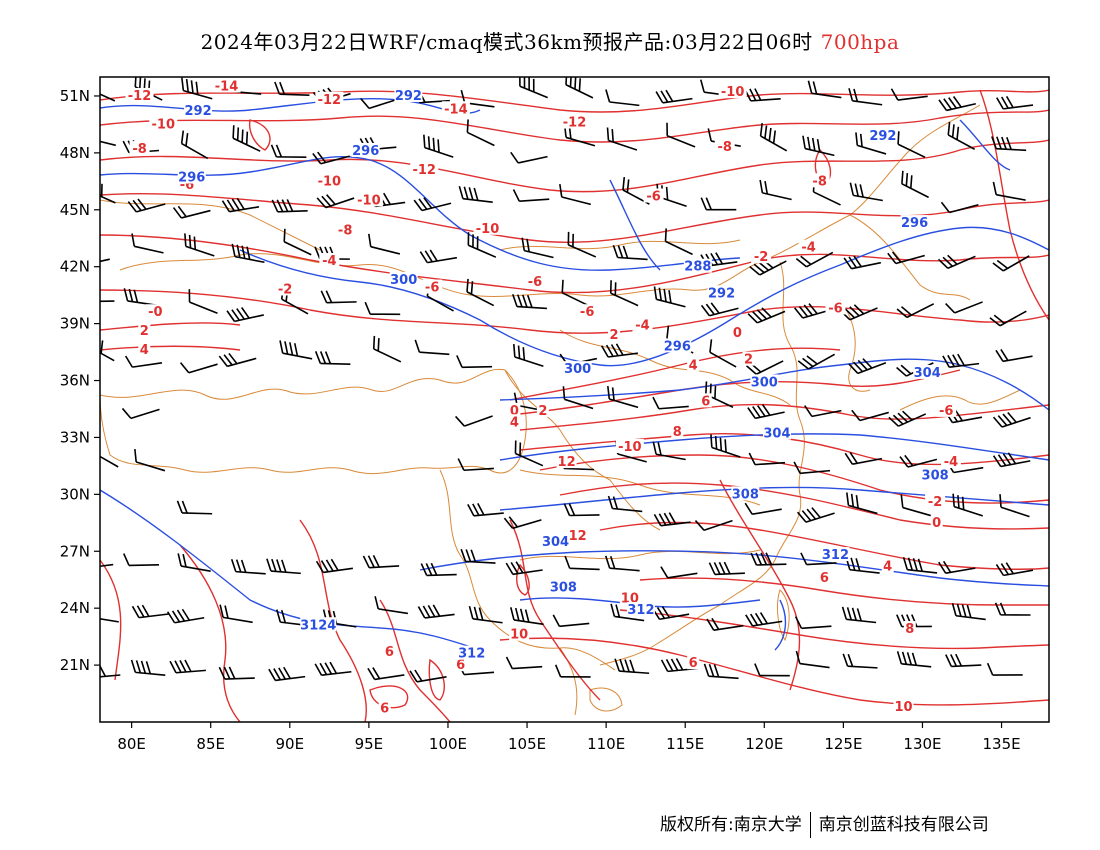  Describe the element at coordinates (764, 744) in the screenshot. I see `lon-tick-label: 120E` at that location.